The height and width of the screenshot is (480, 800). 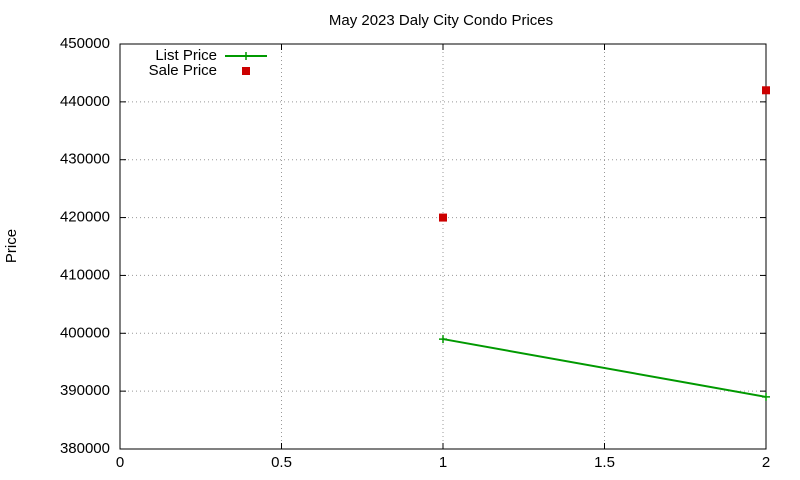 I want to click on y-tick-label: 420000, so click(x=85, y=217).